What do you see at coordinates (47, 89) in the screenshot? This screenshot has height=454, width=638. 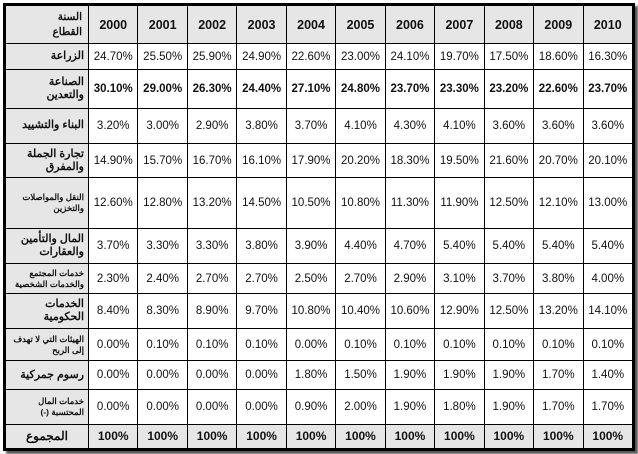 I see `sector-label: الصناعة والتعدين` at bounding box center [47, 89].